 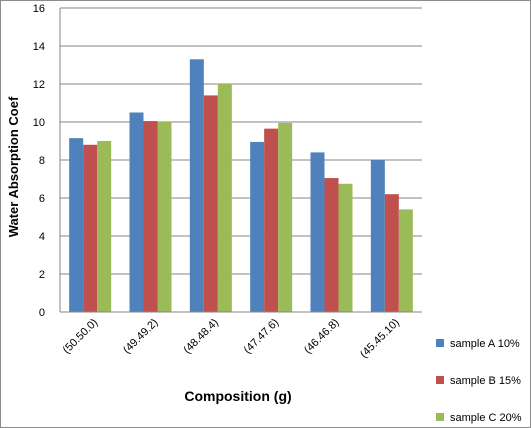 What do you see at coordinates (485, 381) in the screenshot?
I see `legend-label: sample B 15%` at bounding box center [485, 381].